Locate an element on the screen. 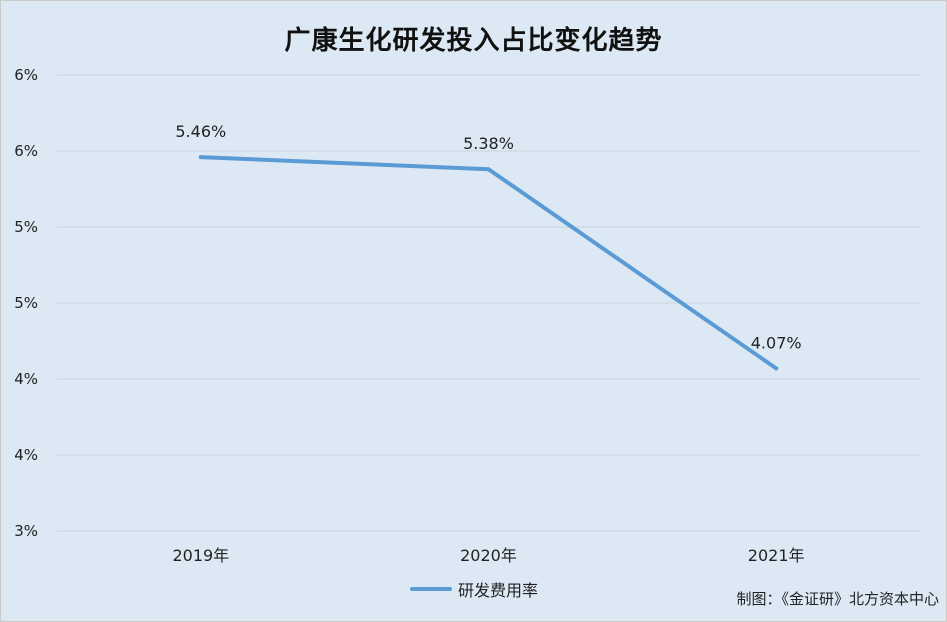 This screenshot has width=947, height=622. y-tick-label: 3% is located at coordinates (26, 531).